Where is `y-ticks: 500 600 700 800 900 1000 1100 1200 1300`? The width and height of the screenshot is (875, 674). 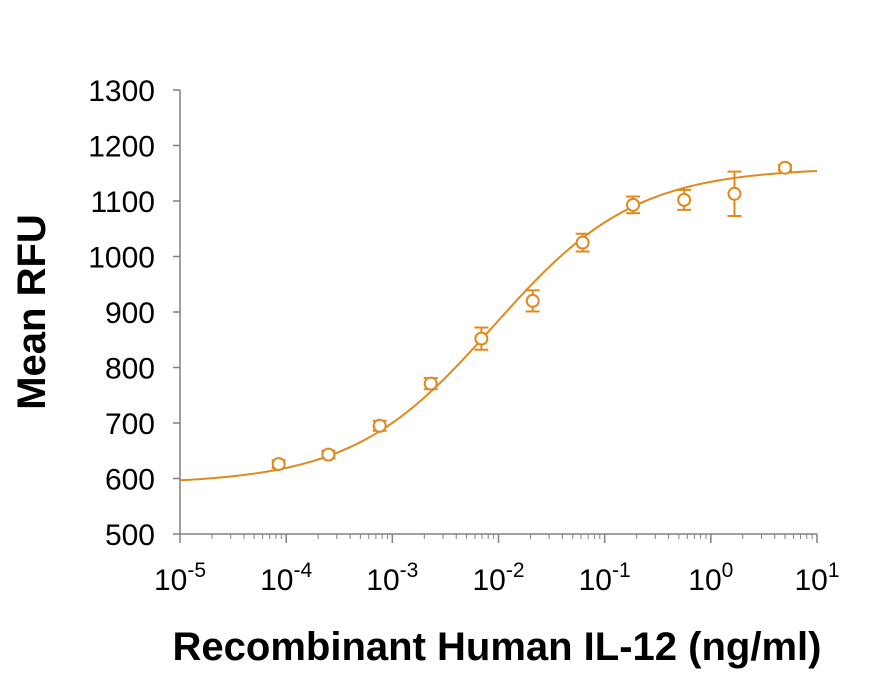
y-ticks: 500 600 700 800 900 1000 1100 1200 1300 is located at coordinates (134, 313).